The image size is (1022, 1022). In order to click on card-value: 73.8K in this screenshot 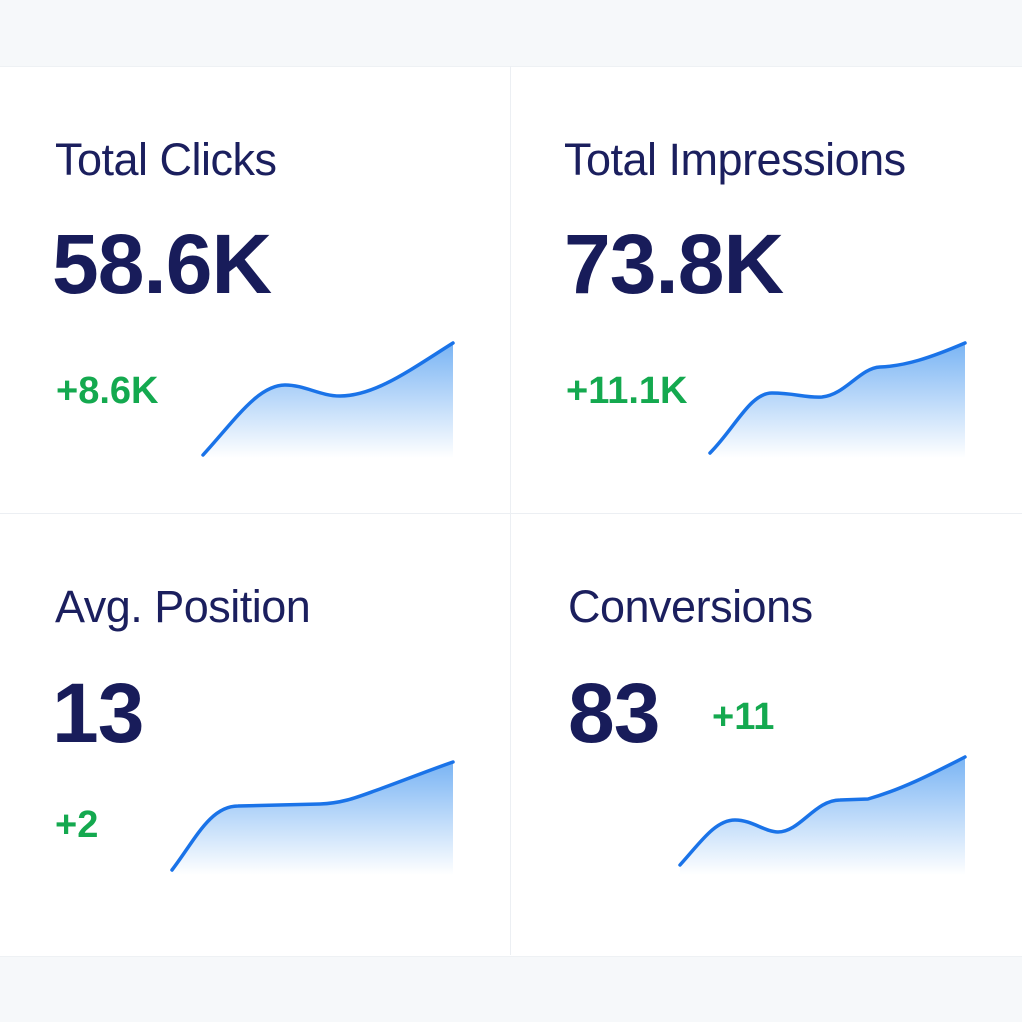, I will do `click(674, 264)`.